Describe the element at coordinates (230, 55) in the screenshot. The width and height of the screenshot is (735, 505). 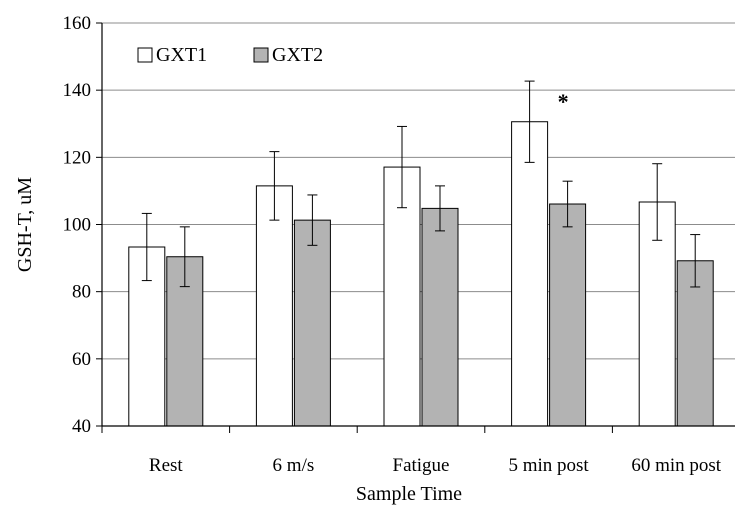
I see `legend: GXT1 GXT2` at that location.